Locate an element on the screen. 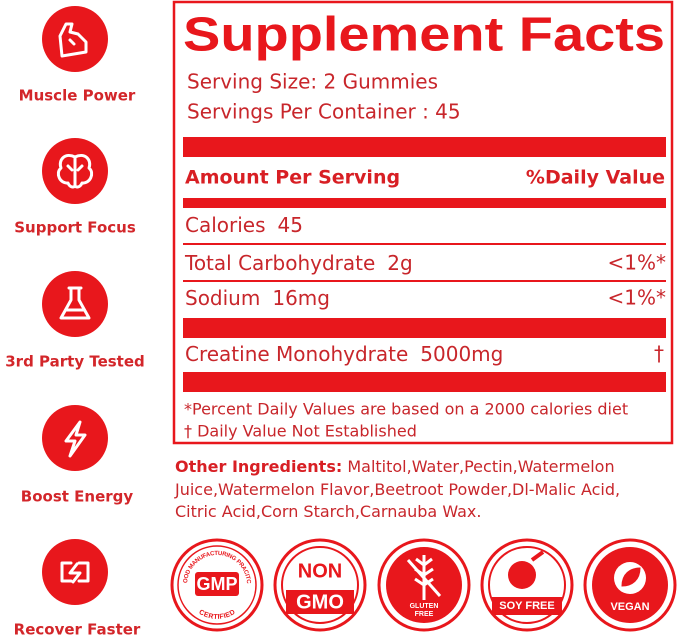  serving-size: Serving Size: 2 Gummies is located at coordinates (312, 82).